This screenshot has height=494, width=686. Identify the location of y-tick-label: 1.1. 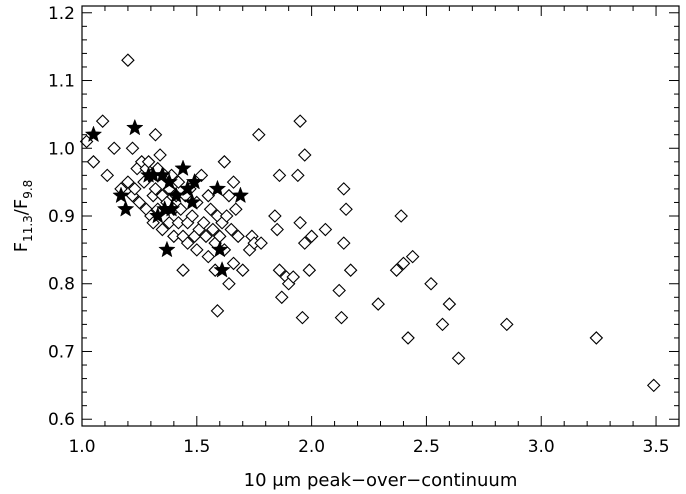
(61, 82).